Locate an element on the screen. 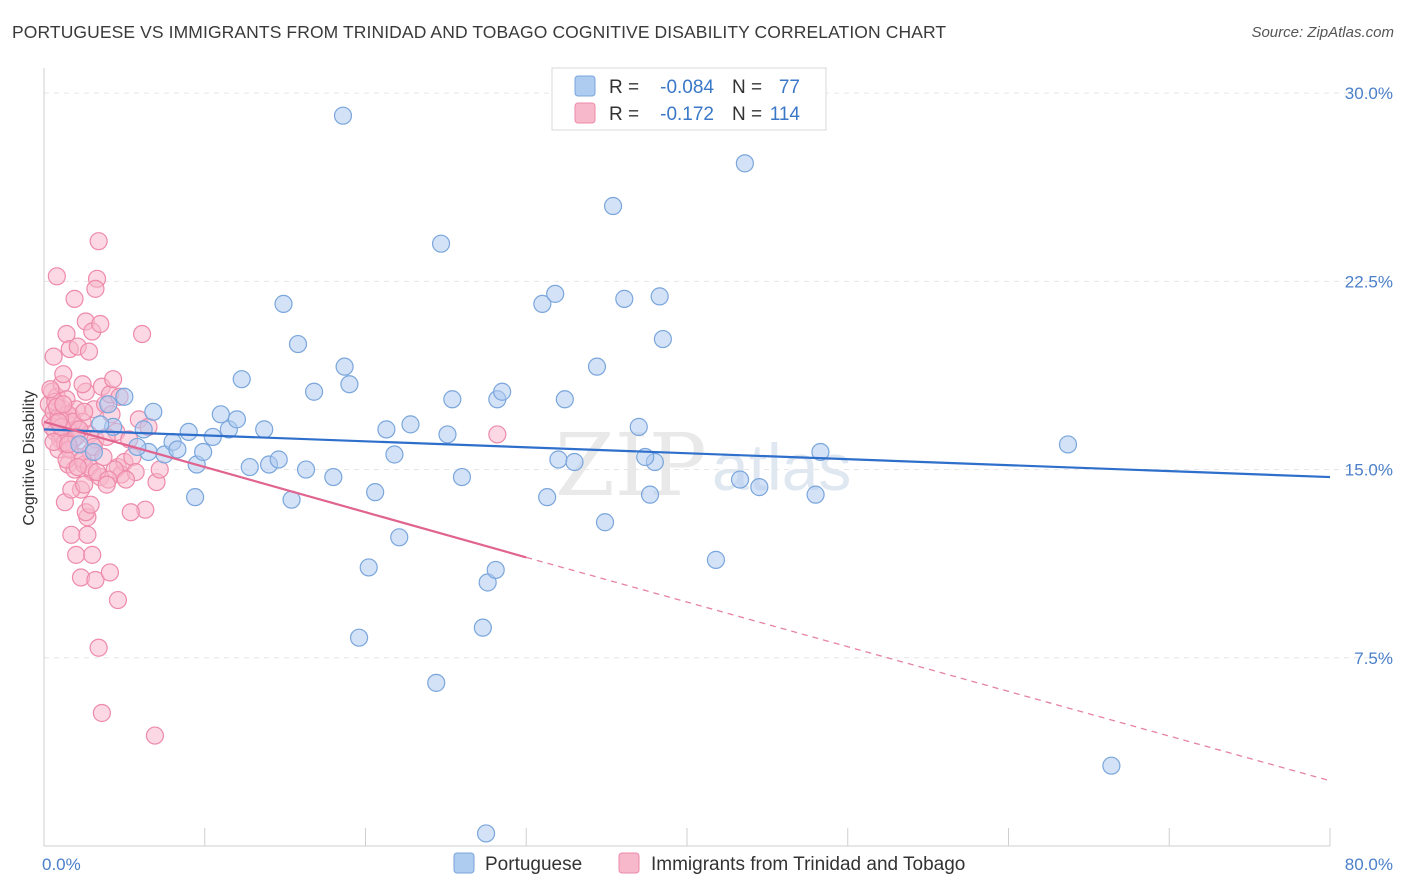 This screenshot has height=892, width=1406. series-legend-swatch-portuguese is located at coordinates (464, 863).